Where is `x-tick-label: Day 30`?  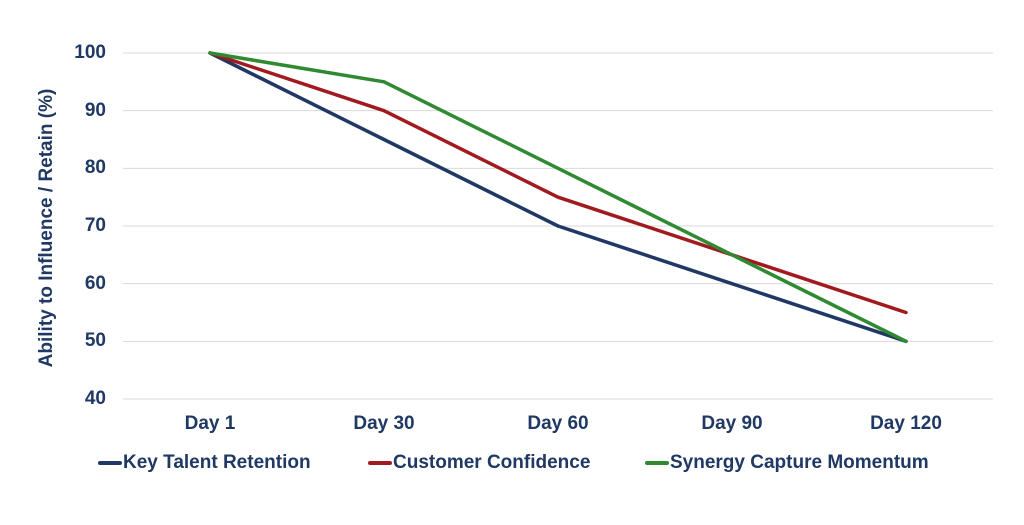
x-tick-label: Day 30 is located at coordinates (384, 423).